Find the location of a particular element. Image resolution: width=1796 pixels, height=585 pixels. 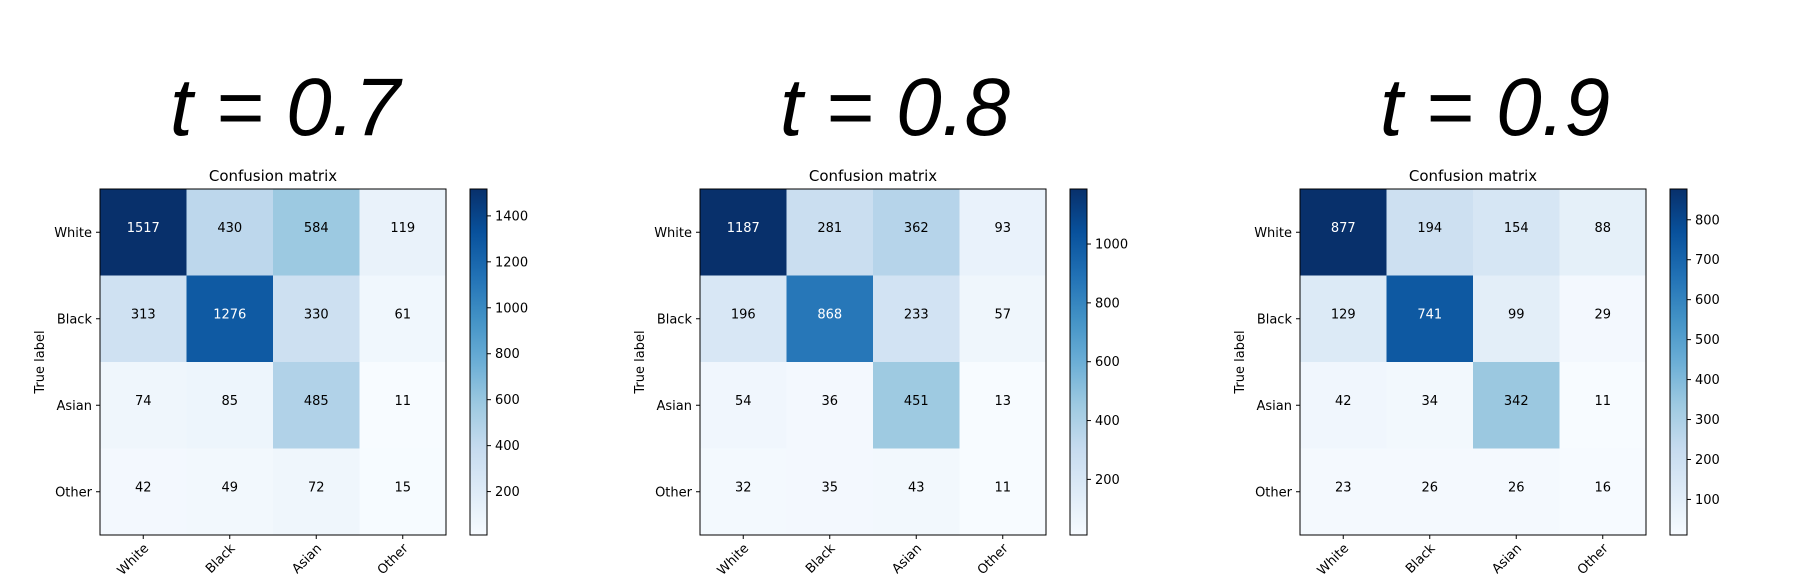

matrix-frame is located at coordinates (1473, 362).